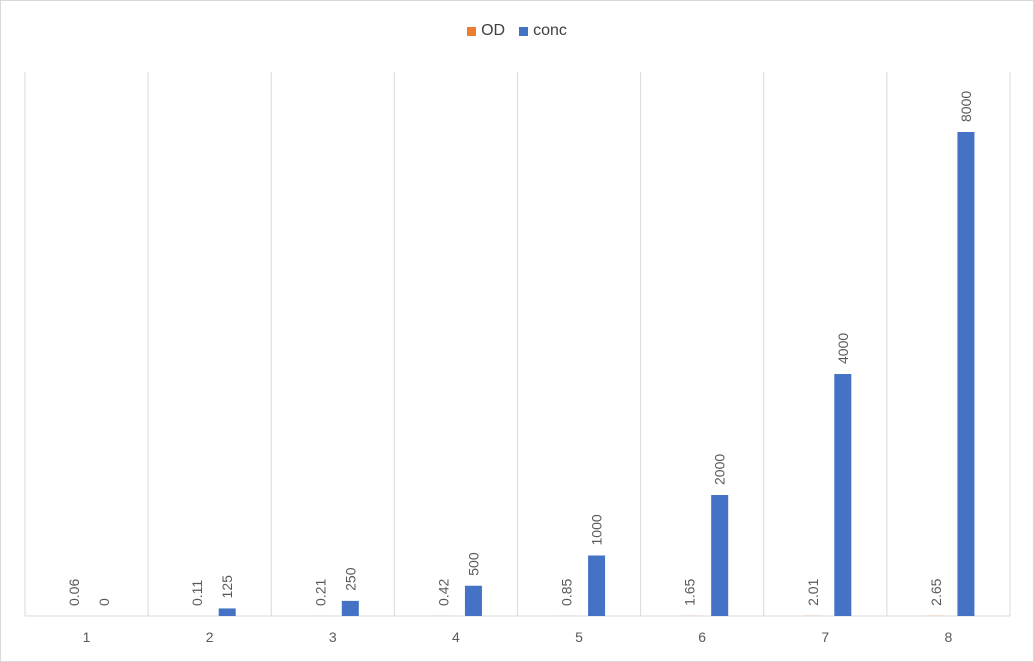 The width and height of the screenshot is (1034, 662). Describe the element at coordinates (74, 592) in the screenshot. I see `data-label-od: 0.06` at that location.